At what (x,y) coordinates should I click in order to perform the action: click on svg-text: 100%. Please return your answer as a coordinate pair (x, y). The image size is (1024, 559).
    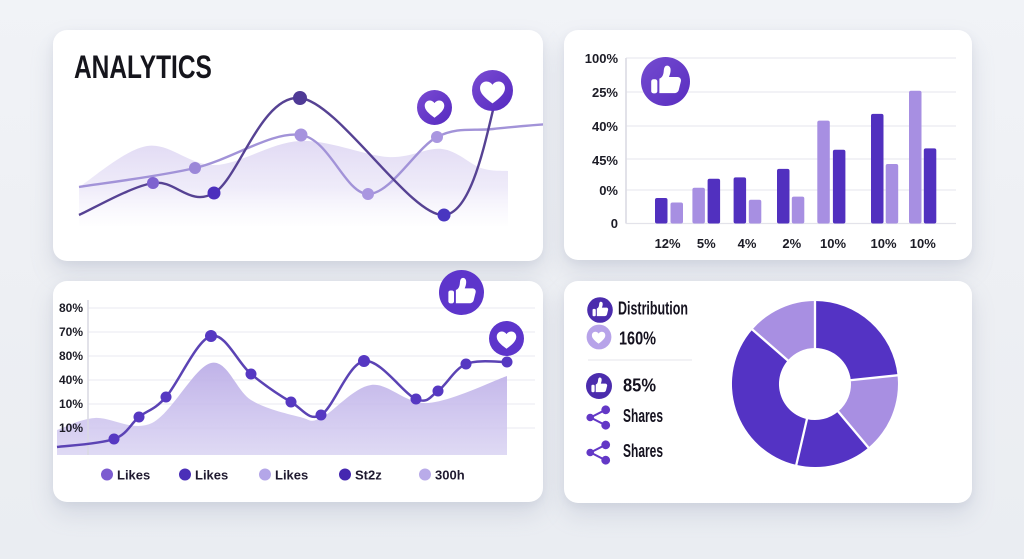
    Looking at the image, I should click on (602, 58).